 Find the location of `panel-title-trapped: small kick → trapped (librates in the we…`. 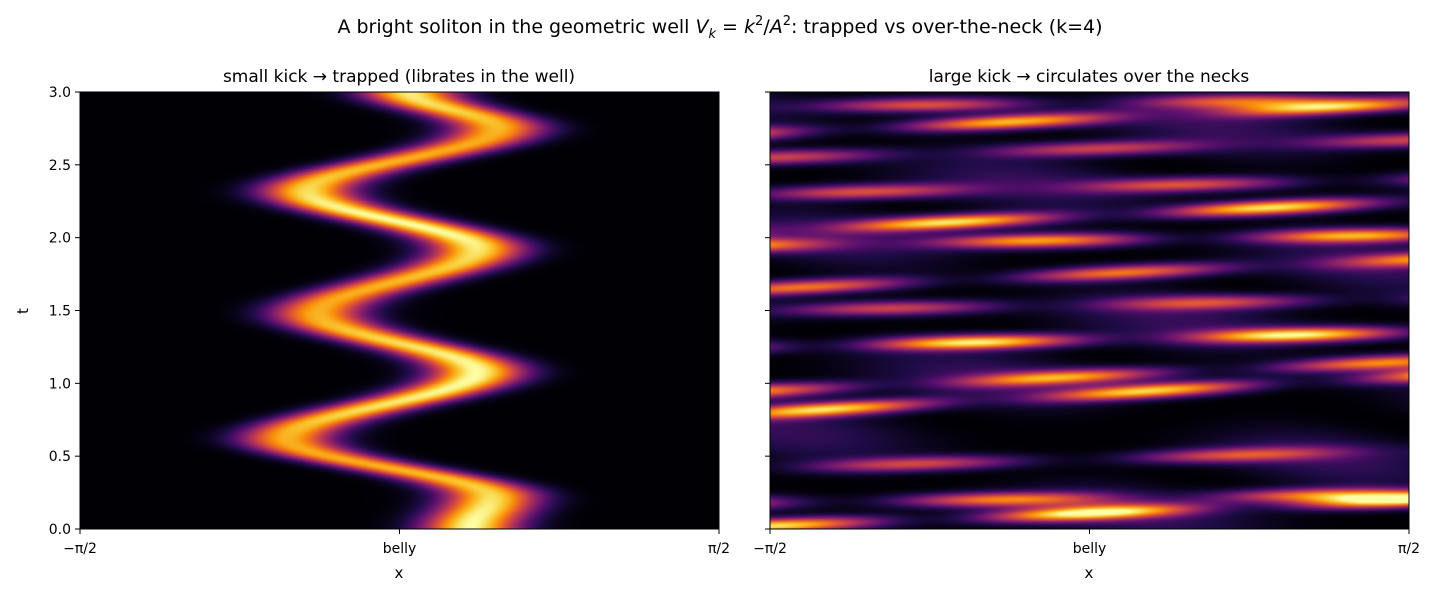

panel-title-trapped: small kick → trapped (librates in the we… is located at coordinates (399, 77).